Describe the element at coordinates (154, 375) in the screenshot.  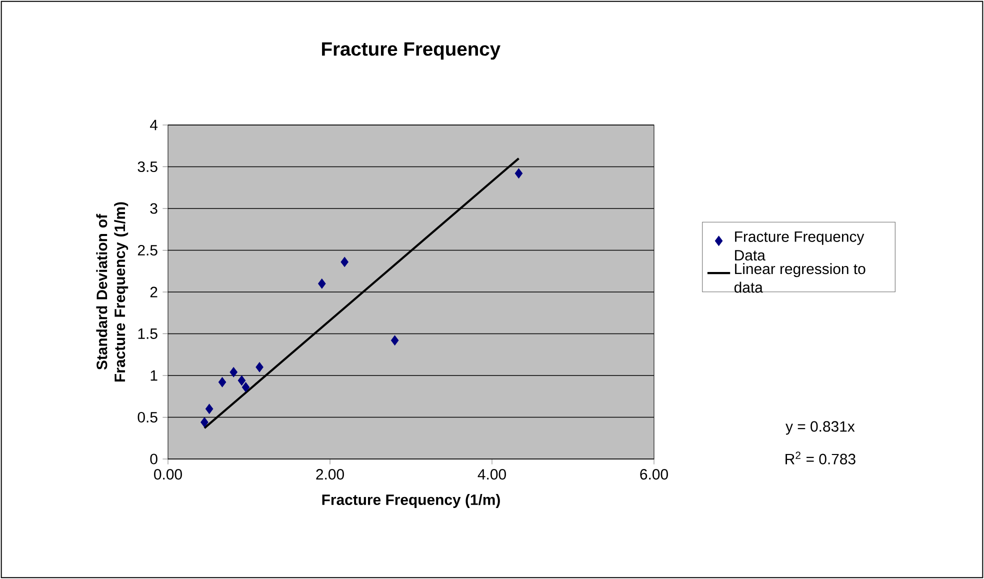
I see `y-tick-label: 1` at that location.